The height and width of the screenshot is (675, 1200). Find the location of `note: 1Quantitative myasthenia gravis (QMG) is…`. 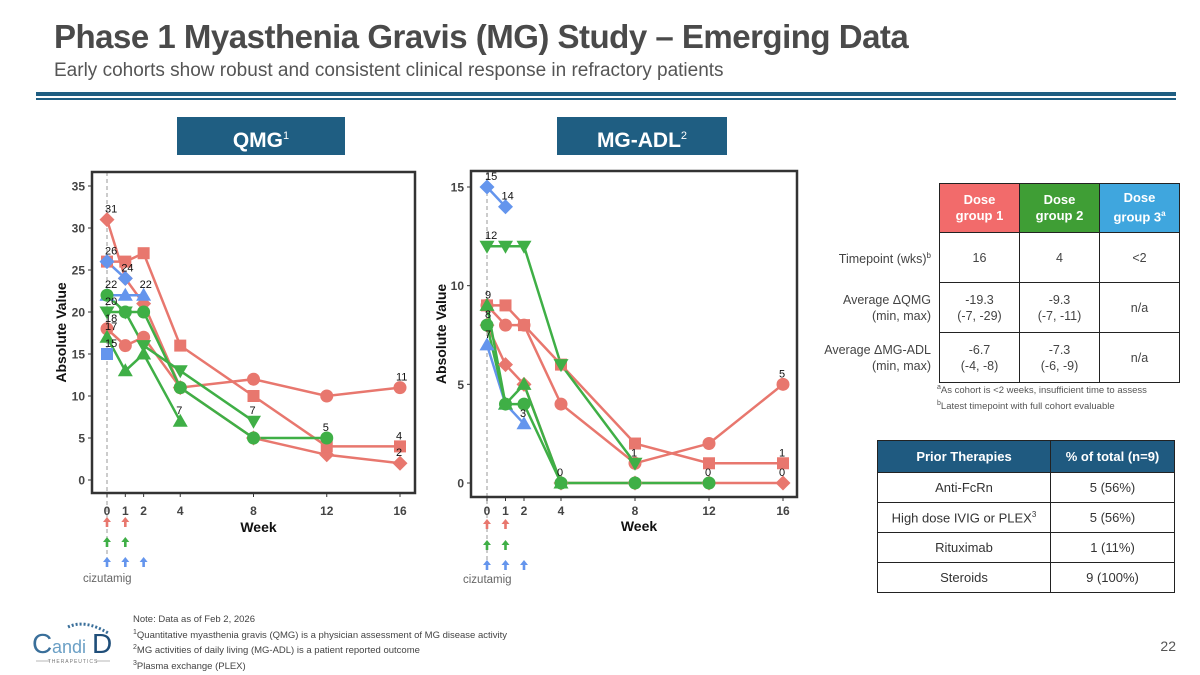

note: 1Quantitative myasthenia gravis (QMG) is… is located at coordinates (320, 634).